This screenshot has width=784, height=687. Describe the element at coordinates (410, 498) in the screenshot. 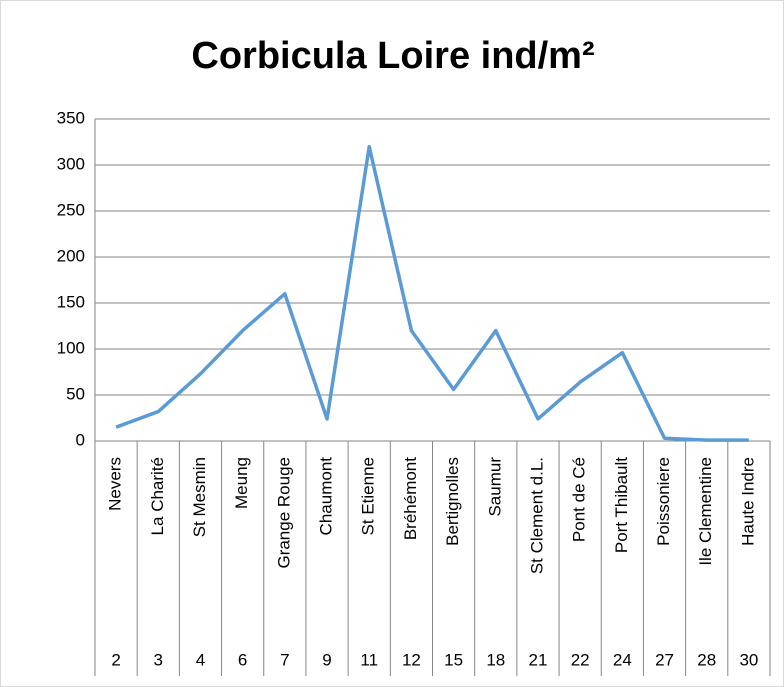

I see `x-tick-label: Bréhémont` at that location.